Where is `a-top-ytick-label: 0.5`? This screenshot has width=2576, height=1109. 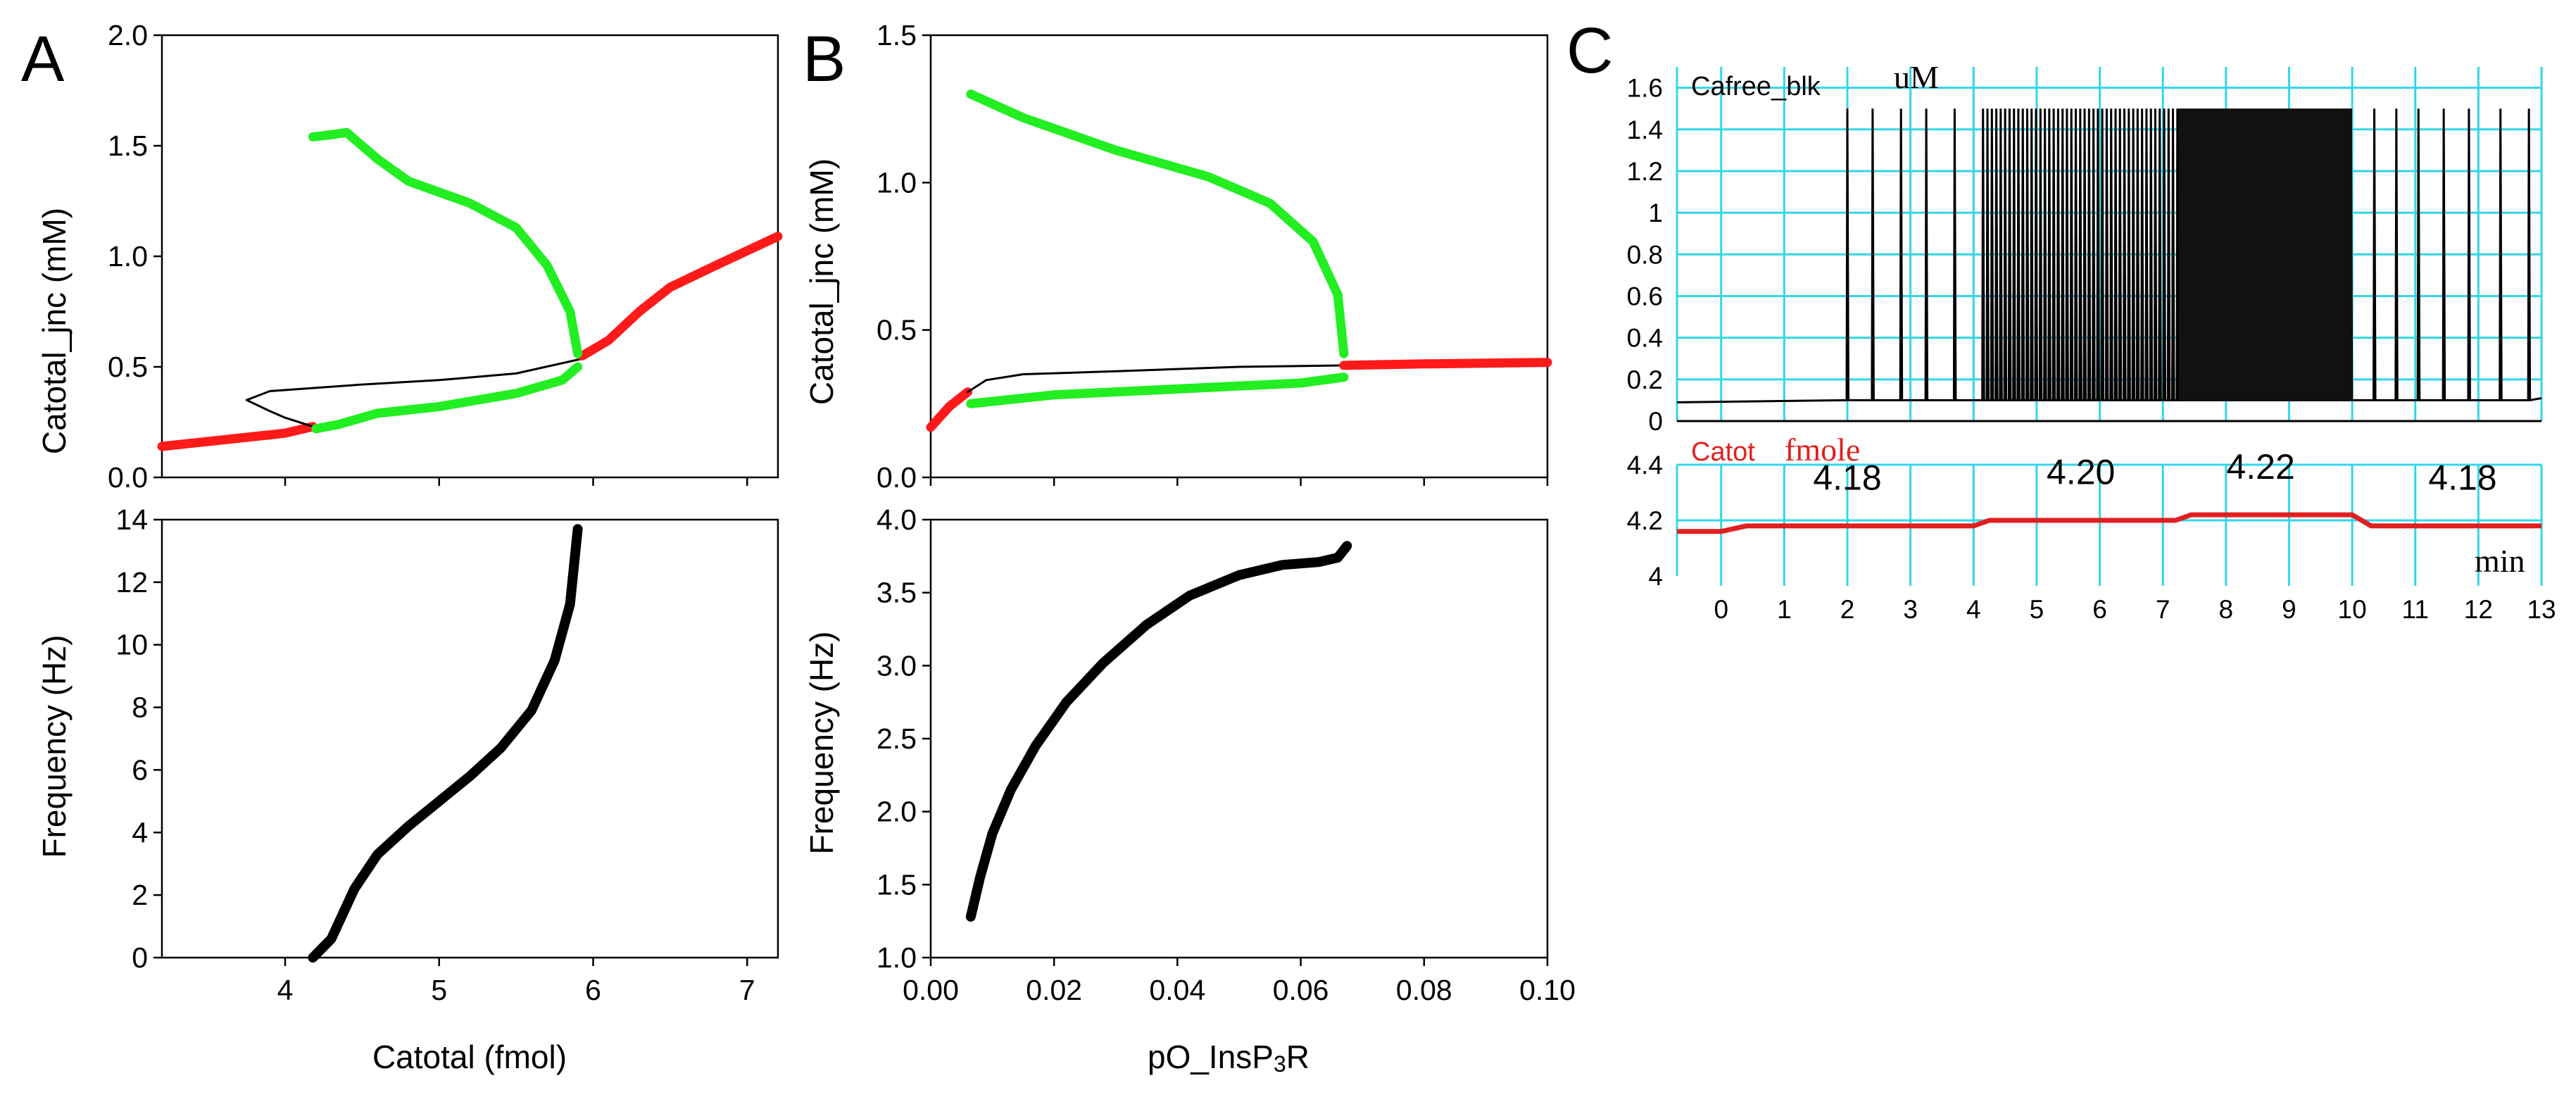 a-top-ytick-label: 0.5 is located at coordinates (128, 367).